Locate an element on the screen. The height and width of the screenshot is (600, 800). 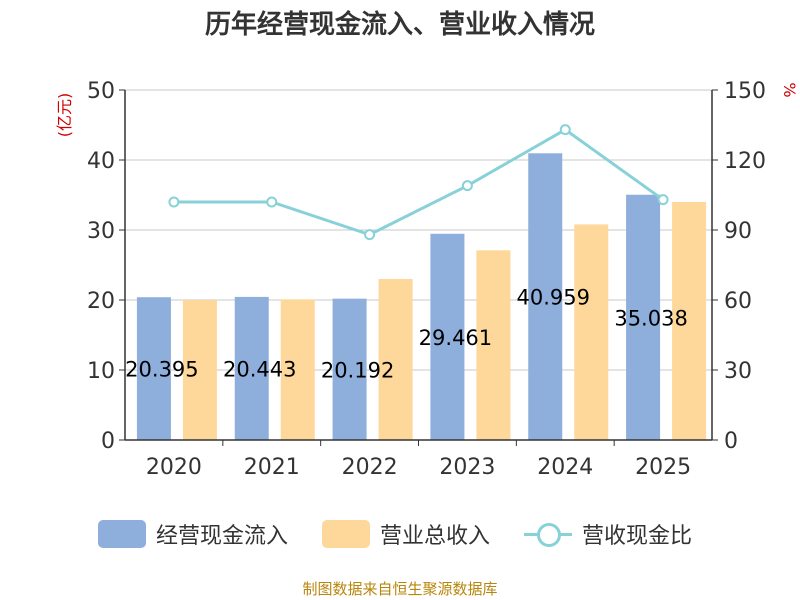
data-label-cash-inflow: 20.395 is located at coordinates (161, 370).